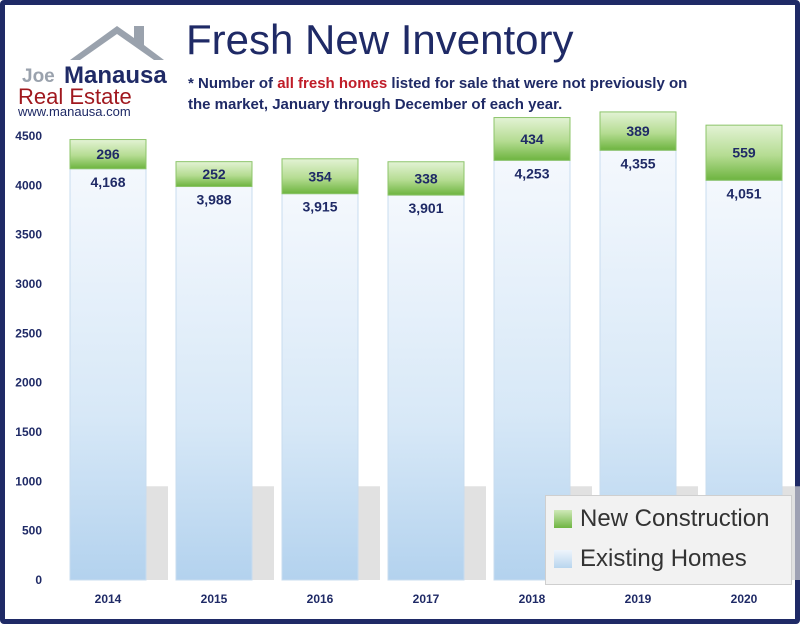 Image resolution: width=800 pixels, height=624 pixels. What do you see at coordinates (28, 185) in the screenshot?
I see `y-tick-label: 4000` at bounding box center [28, 185].